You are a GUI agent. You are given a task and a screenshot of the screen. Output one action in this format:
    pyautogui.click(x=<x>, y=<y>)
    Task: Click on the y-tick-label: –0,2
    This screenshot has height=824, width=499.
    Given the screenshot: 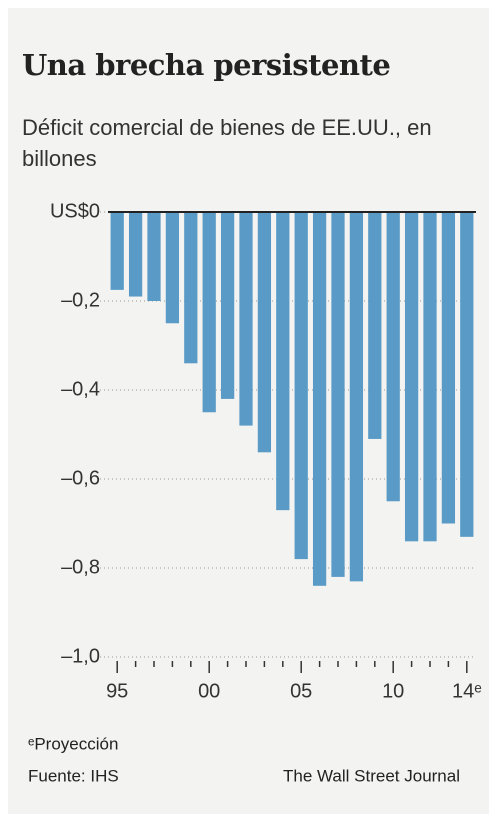 What is the action you would take?
    pyautogui.click(x=80, y=300)
    